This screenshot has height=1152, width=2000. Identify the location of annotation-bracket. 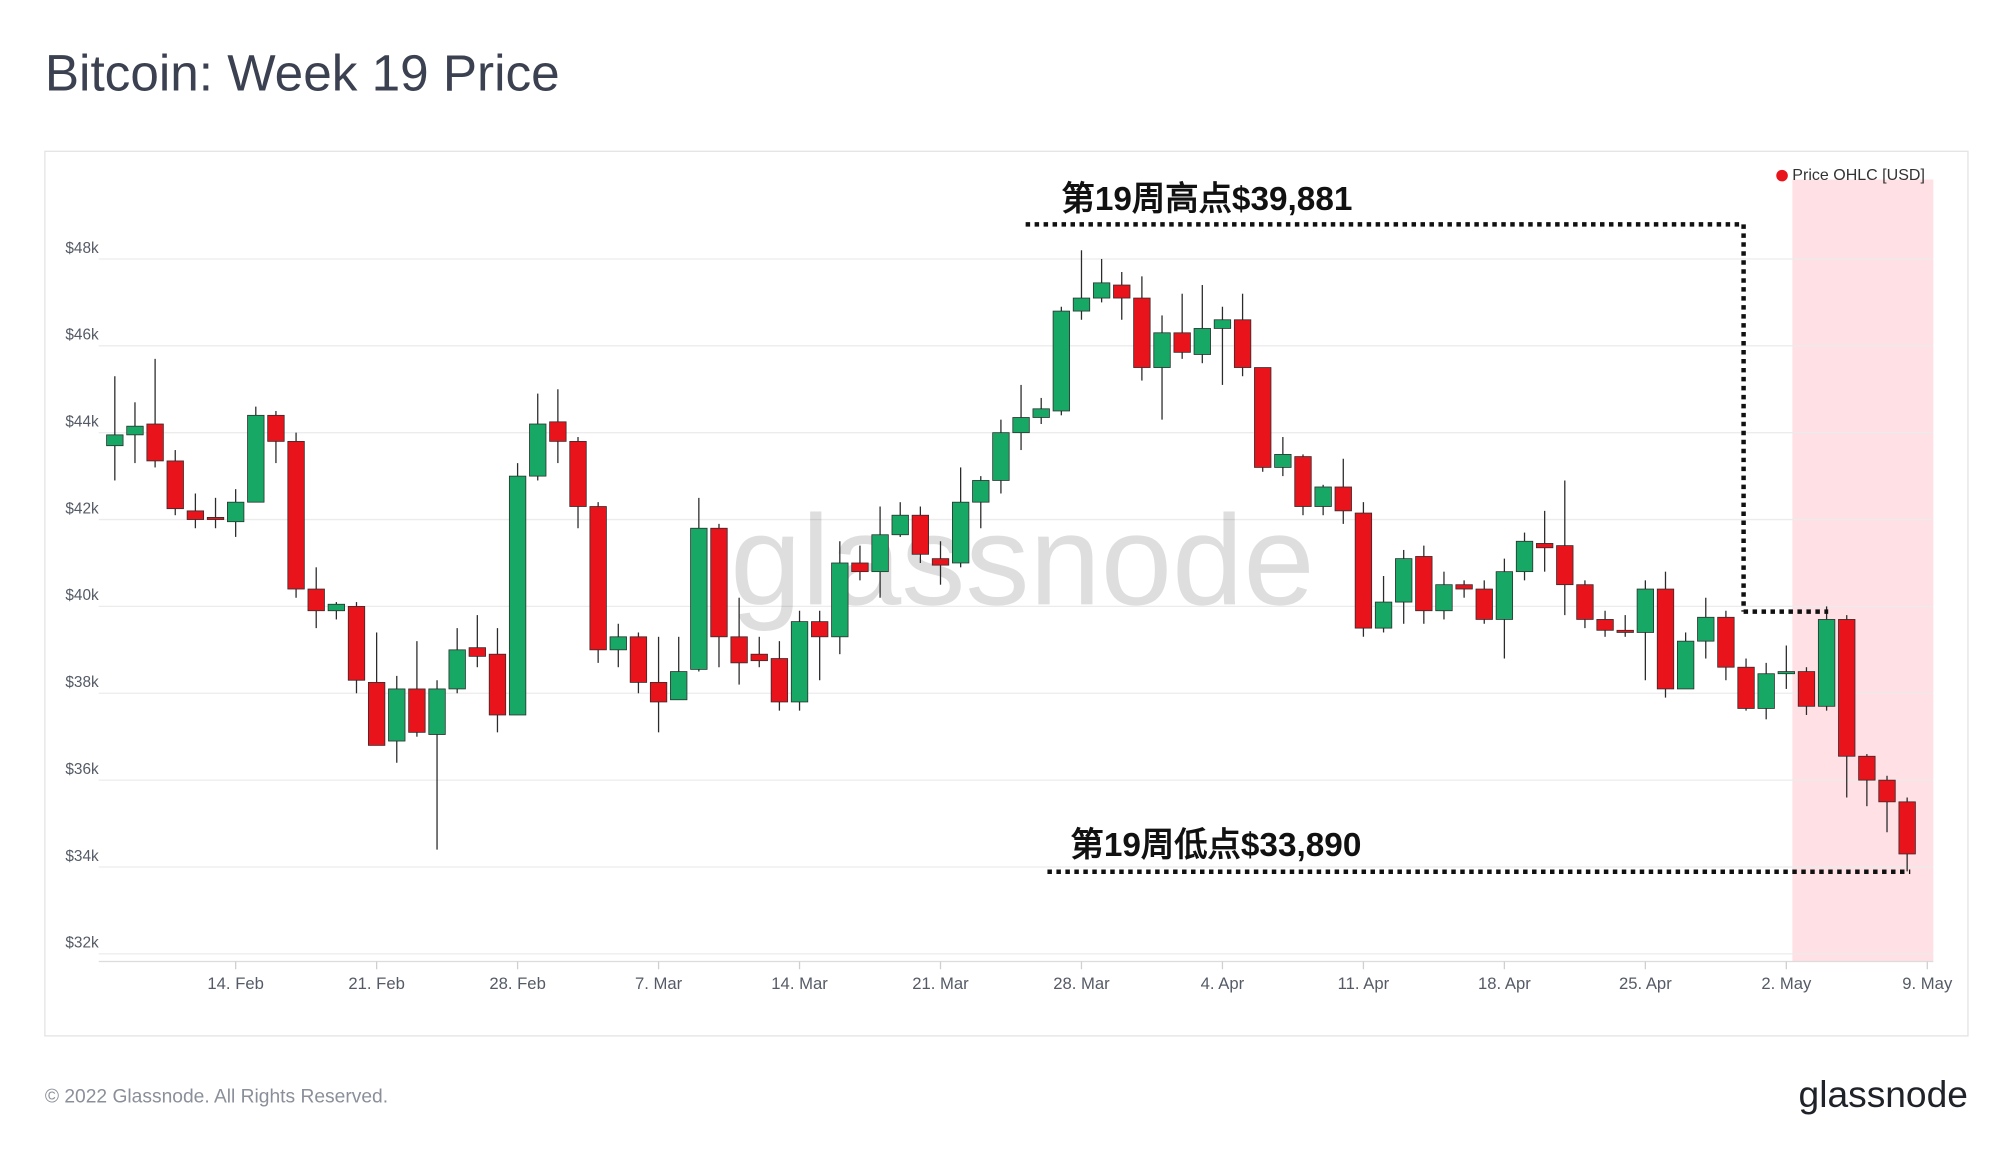
(1385, 417).